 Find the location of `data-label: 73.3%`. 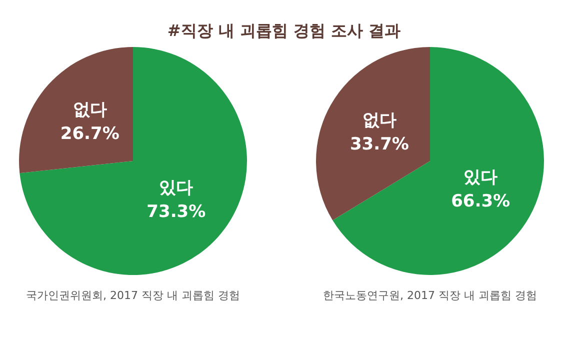

data-label: 73.3% is located at coordinates (176, 212).